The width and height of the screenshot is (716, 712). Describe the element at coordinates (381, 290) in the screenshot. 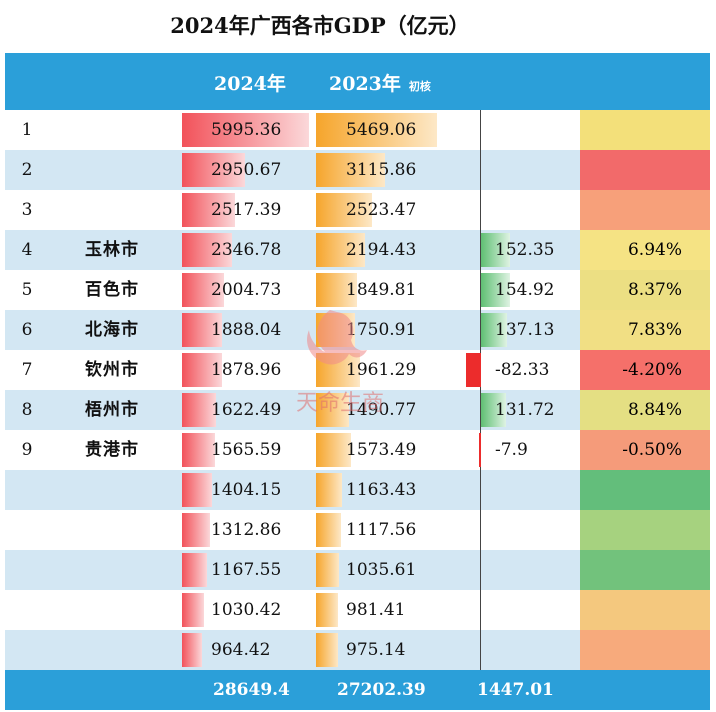

I see `gdp-2023-value: 1849.81` at that location.